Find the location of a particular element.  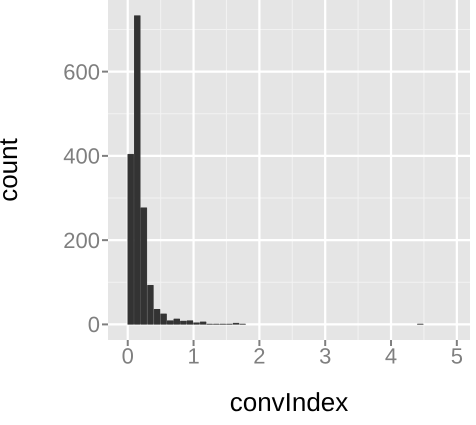

x-tick-label: 1 is located at coordinates (193, 356).